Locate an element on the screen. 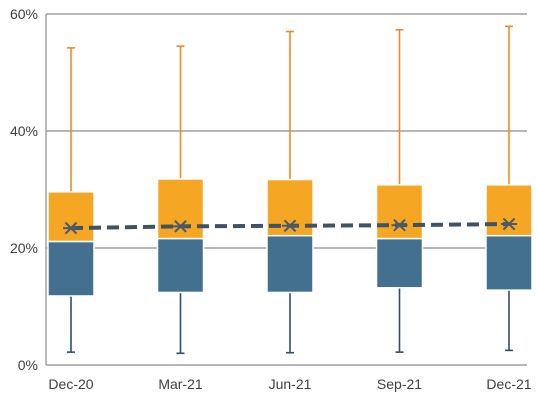  y-tick-label: 40% is located at coordinates (24, 131).